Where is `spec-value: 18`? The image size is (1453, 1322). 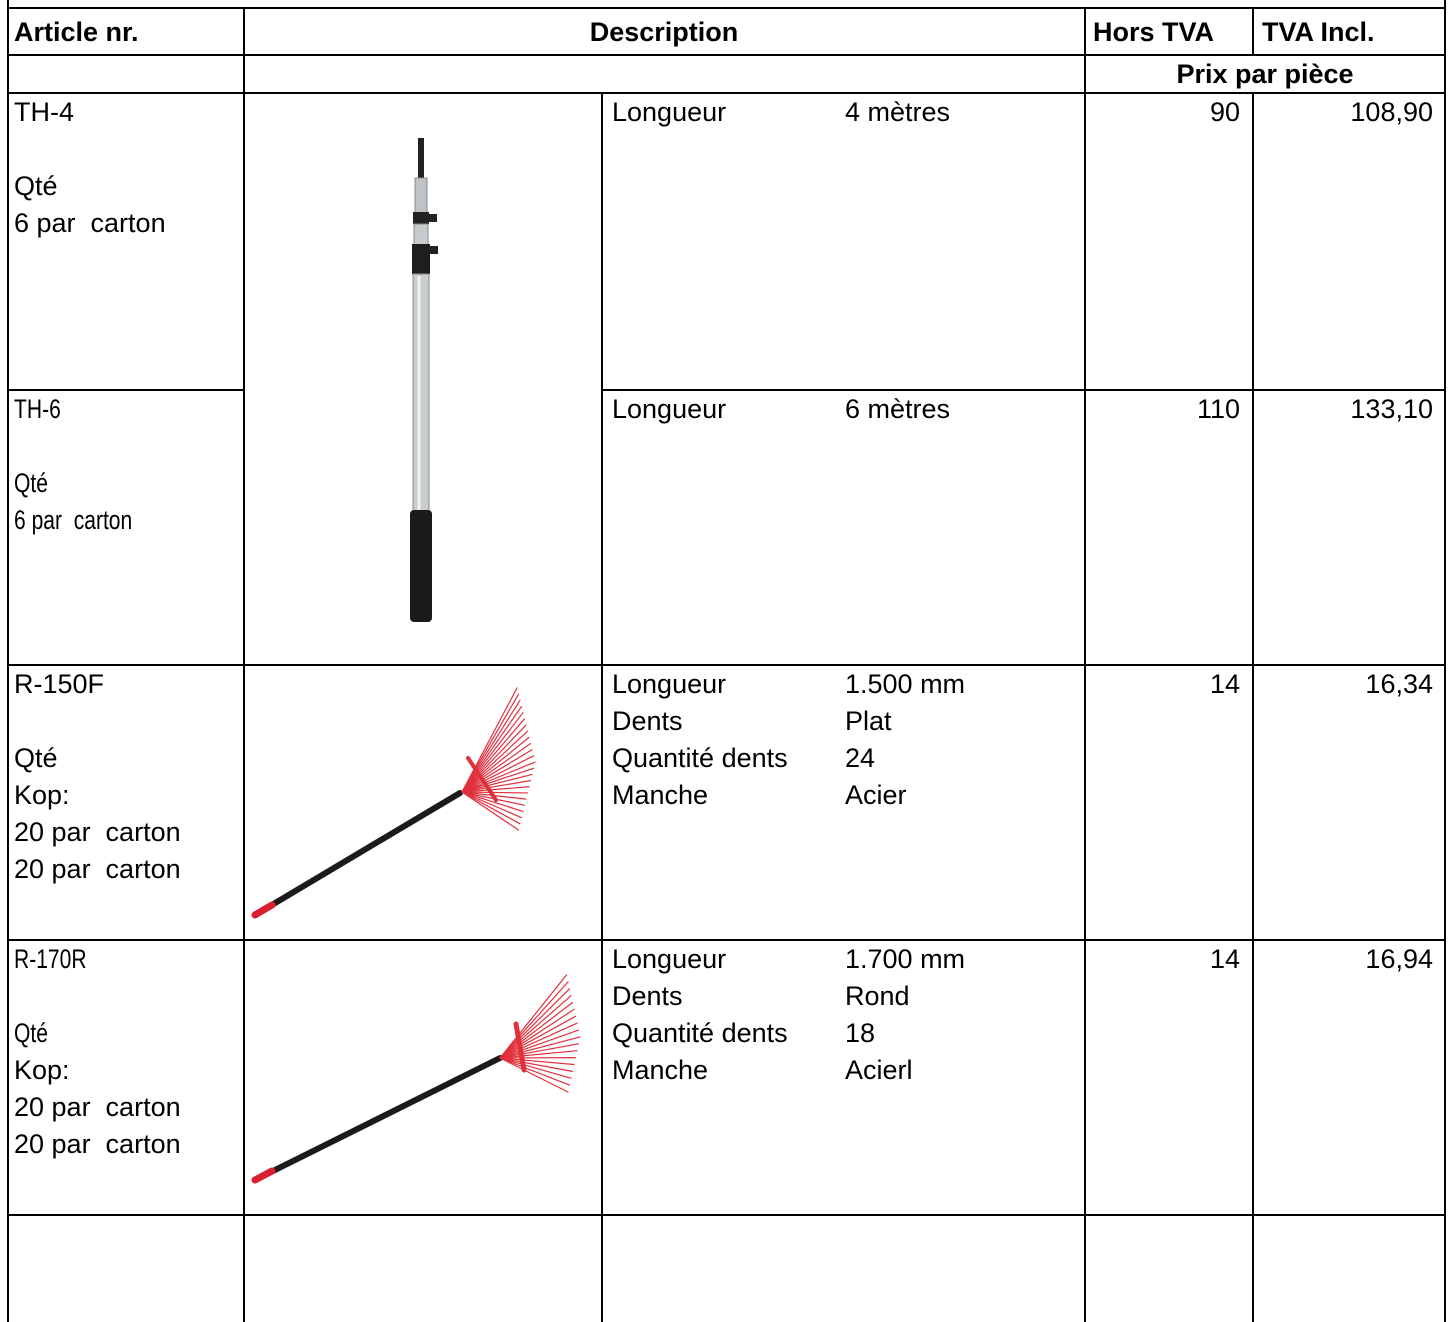
spec-value: 18 is located at coordinates (860, 1033).